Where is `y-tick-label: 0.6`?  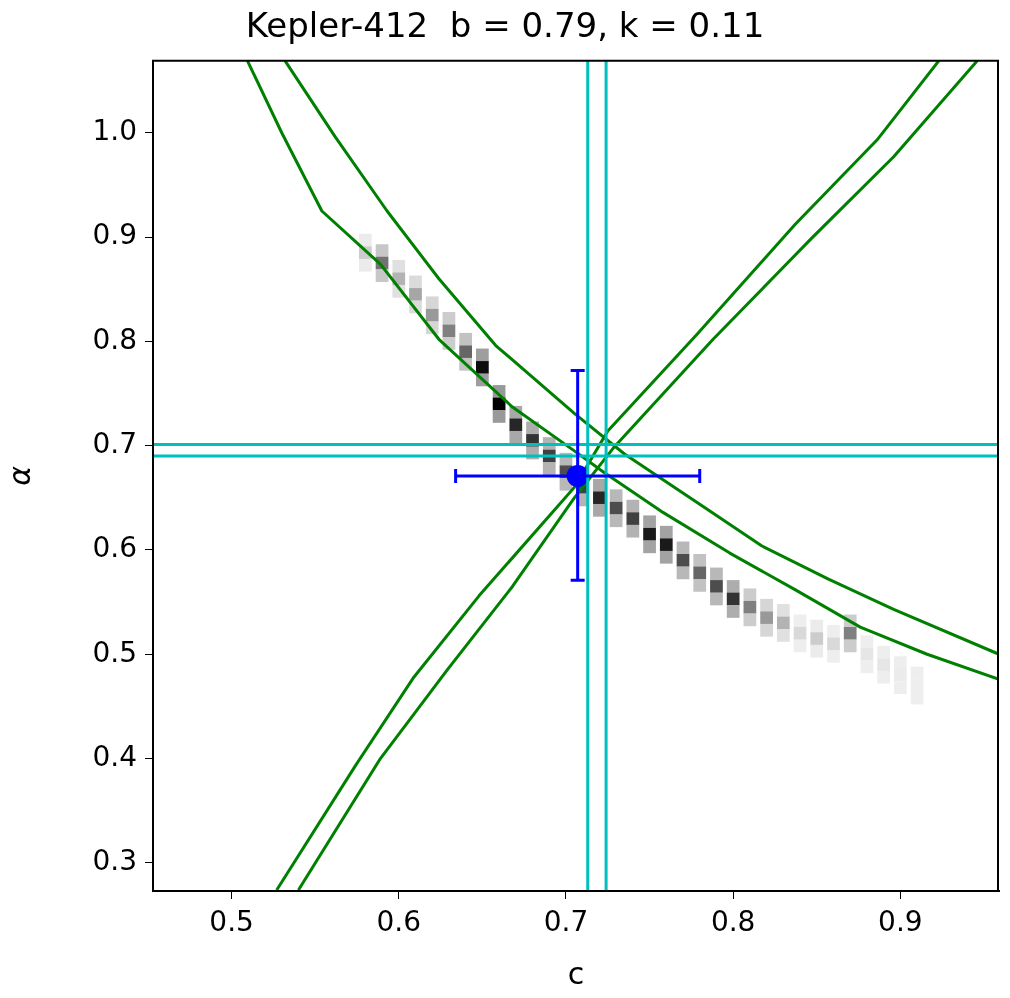
y-tick-label: 0.6 is located at coordinates (114, 548).